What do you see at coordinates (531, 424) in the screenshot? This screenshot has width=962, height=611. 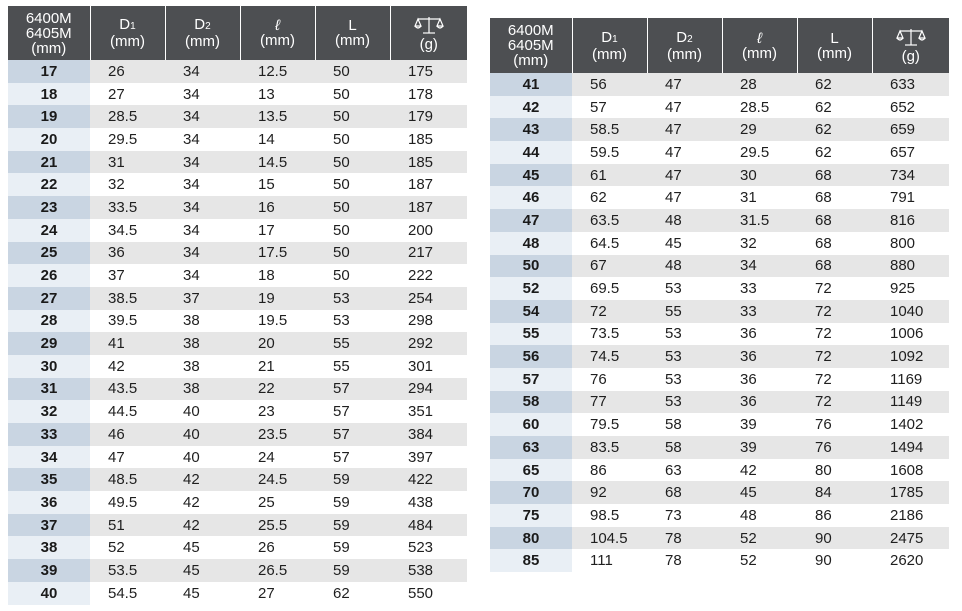 I see `size-cell: 60` at bounding box center [531, 424].